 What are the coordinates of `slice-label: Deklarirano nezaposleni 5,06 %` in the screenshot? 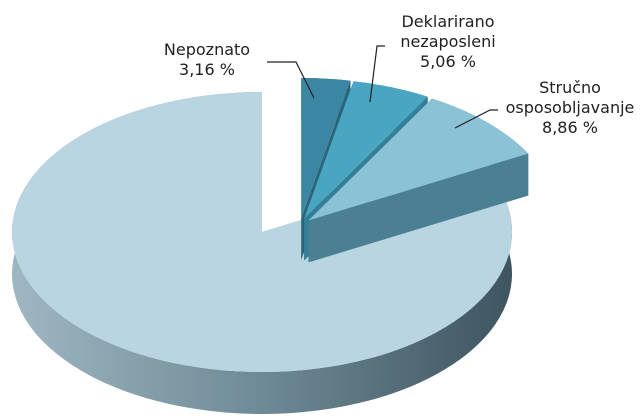 It's located at (447, 42).